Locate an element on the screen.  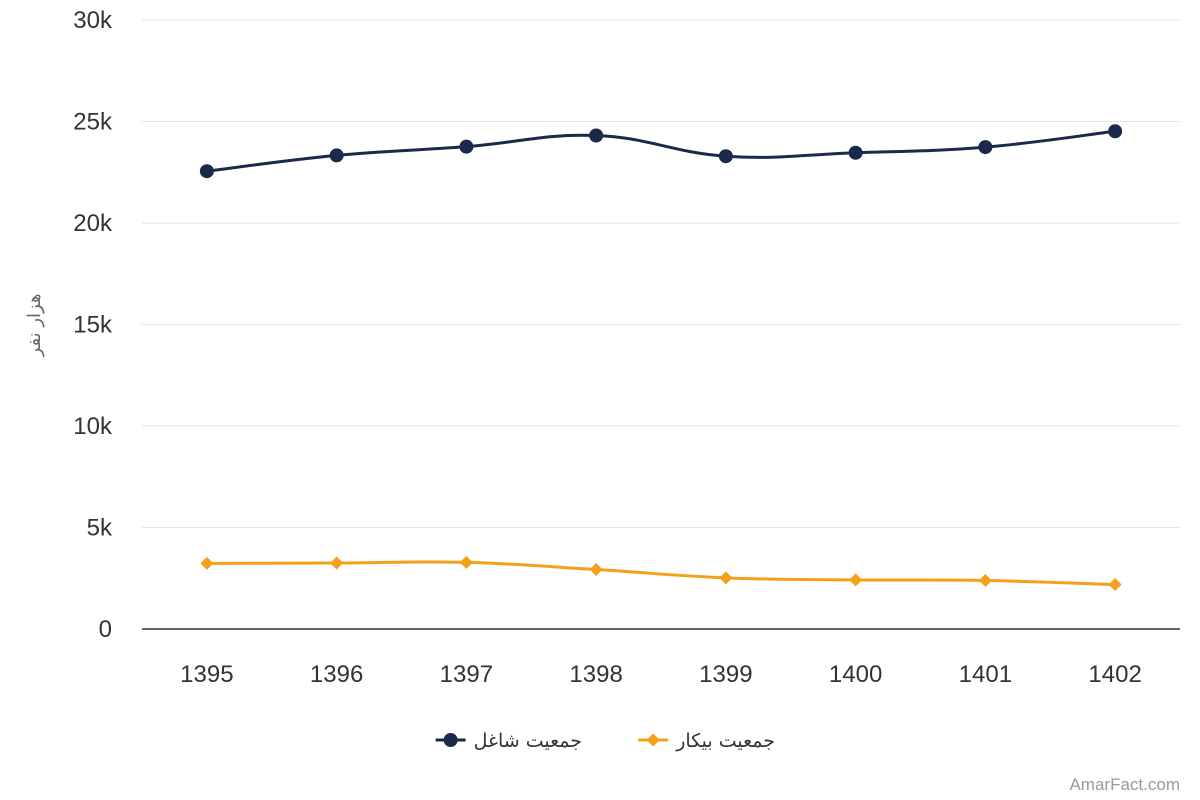
legend-item: جمعیت شاغل is located at coordinates (508, 741).